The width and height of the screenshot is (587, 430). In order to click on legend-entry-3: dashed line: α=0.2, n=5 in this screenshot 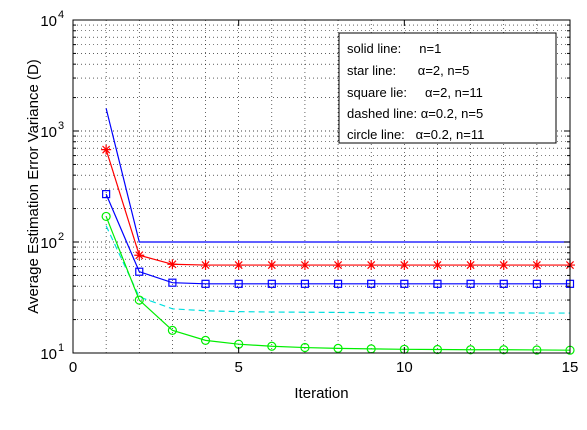, I will do `click(415, 113)`.